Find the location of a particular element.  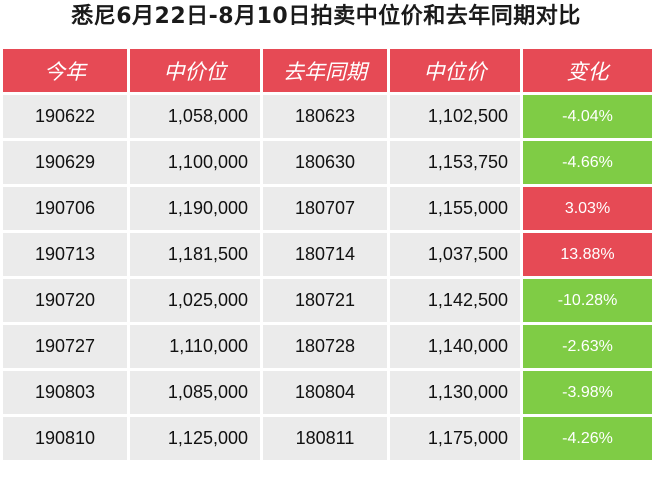

median-this-year-cell: 1,025,000 is located at coordinates (195, 300).